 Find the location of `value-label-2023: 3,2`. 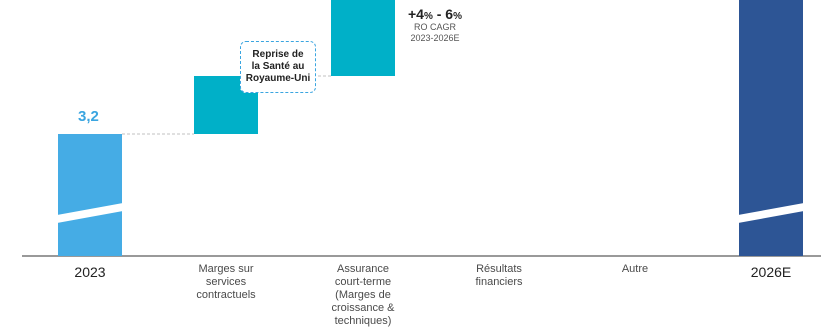

value-label-2023: 3,2 is located at coordinates (88, 116).